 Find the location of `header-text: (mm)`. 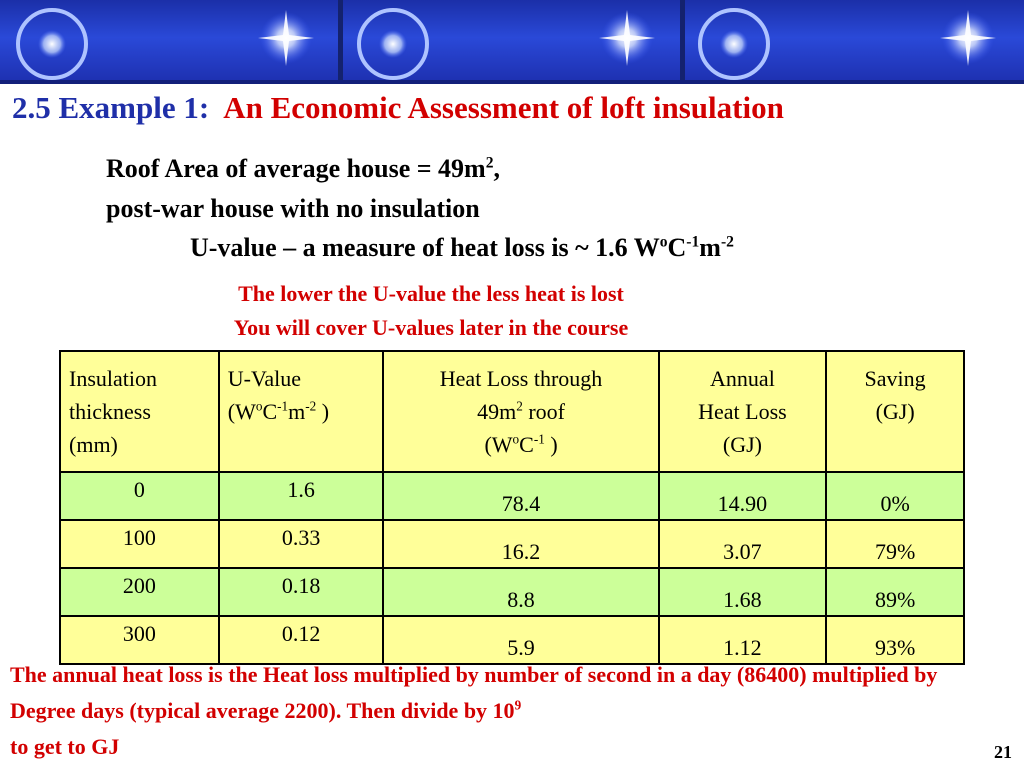

header-text: (mm) is located at coordinates (93, 444).